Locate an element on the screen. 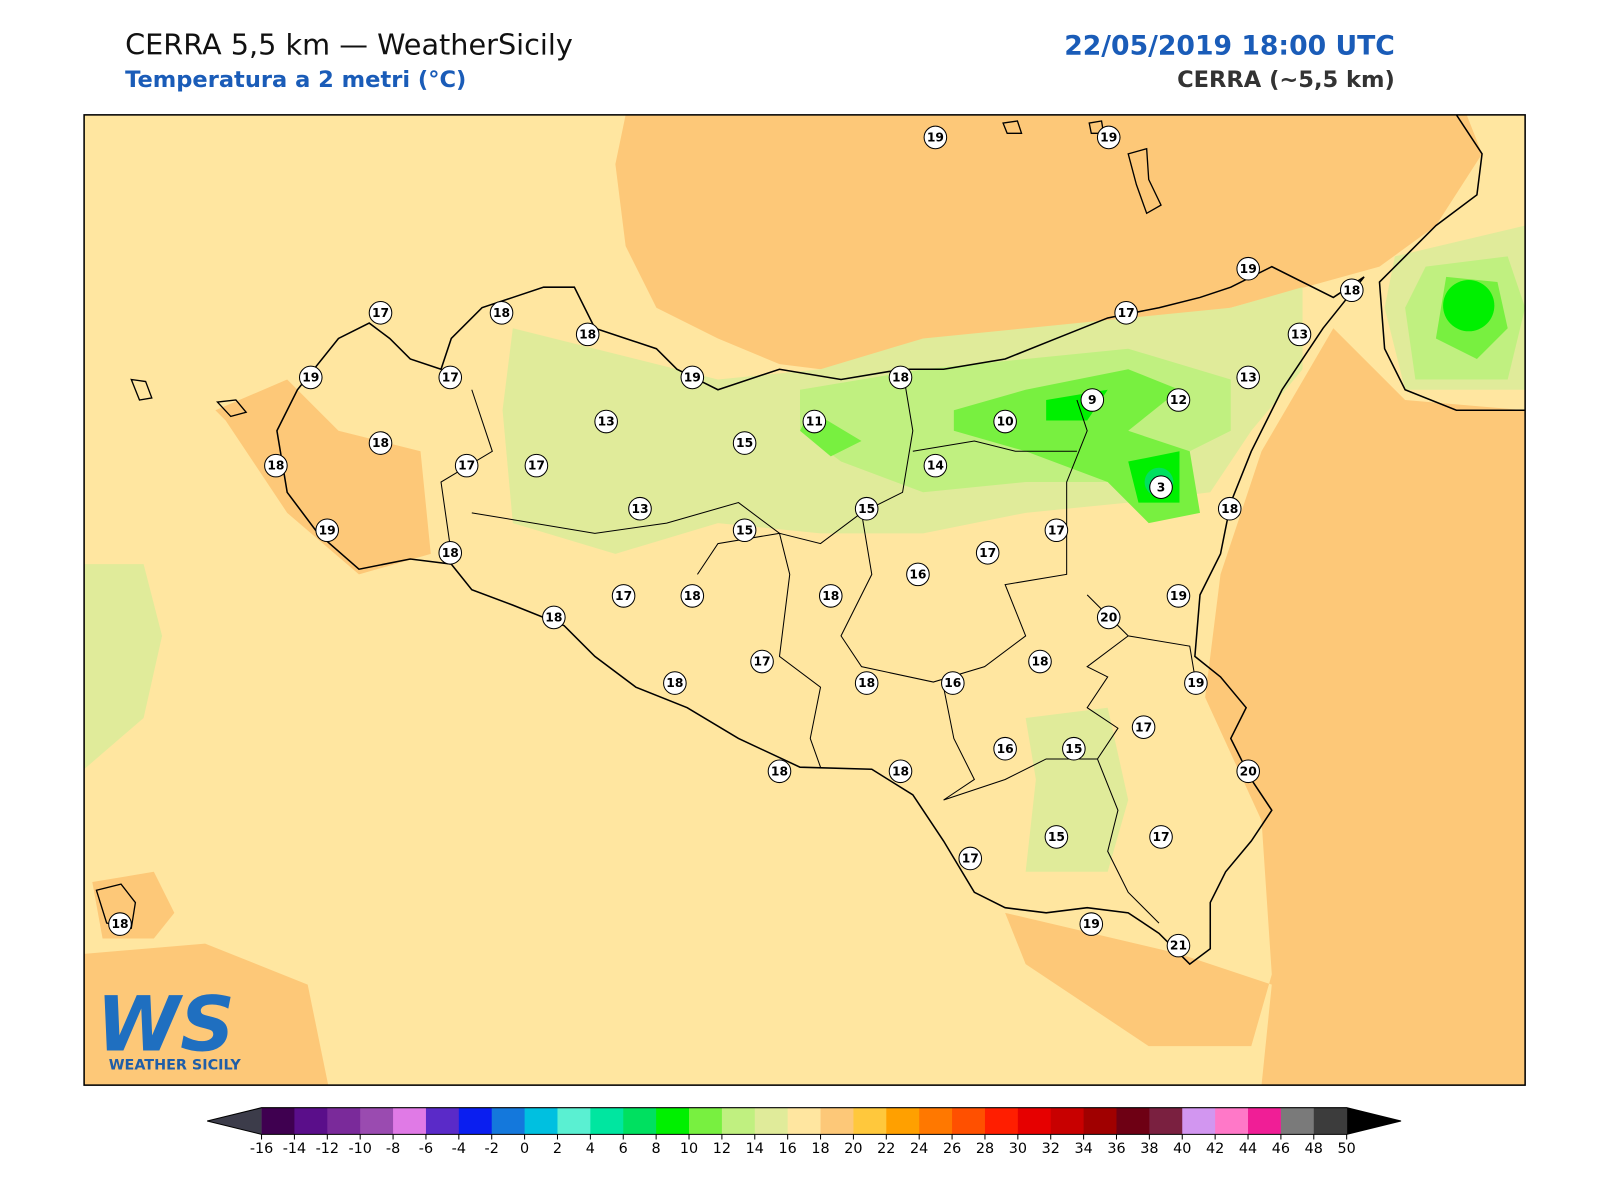  station-value: 11 is located at coordinates (814, 422).